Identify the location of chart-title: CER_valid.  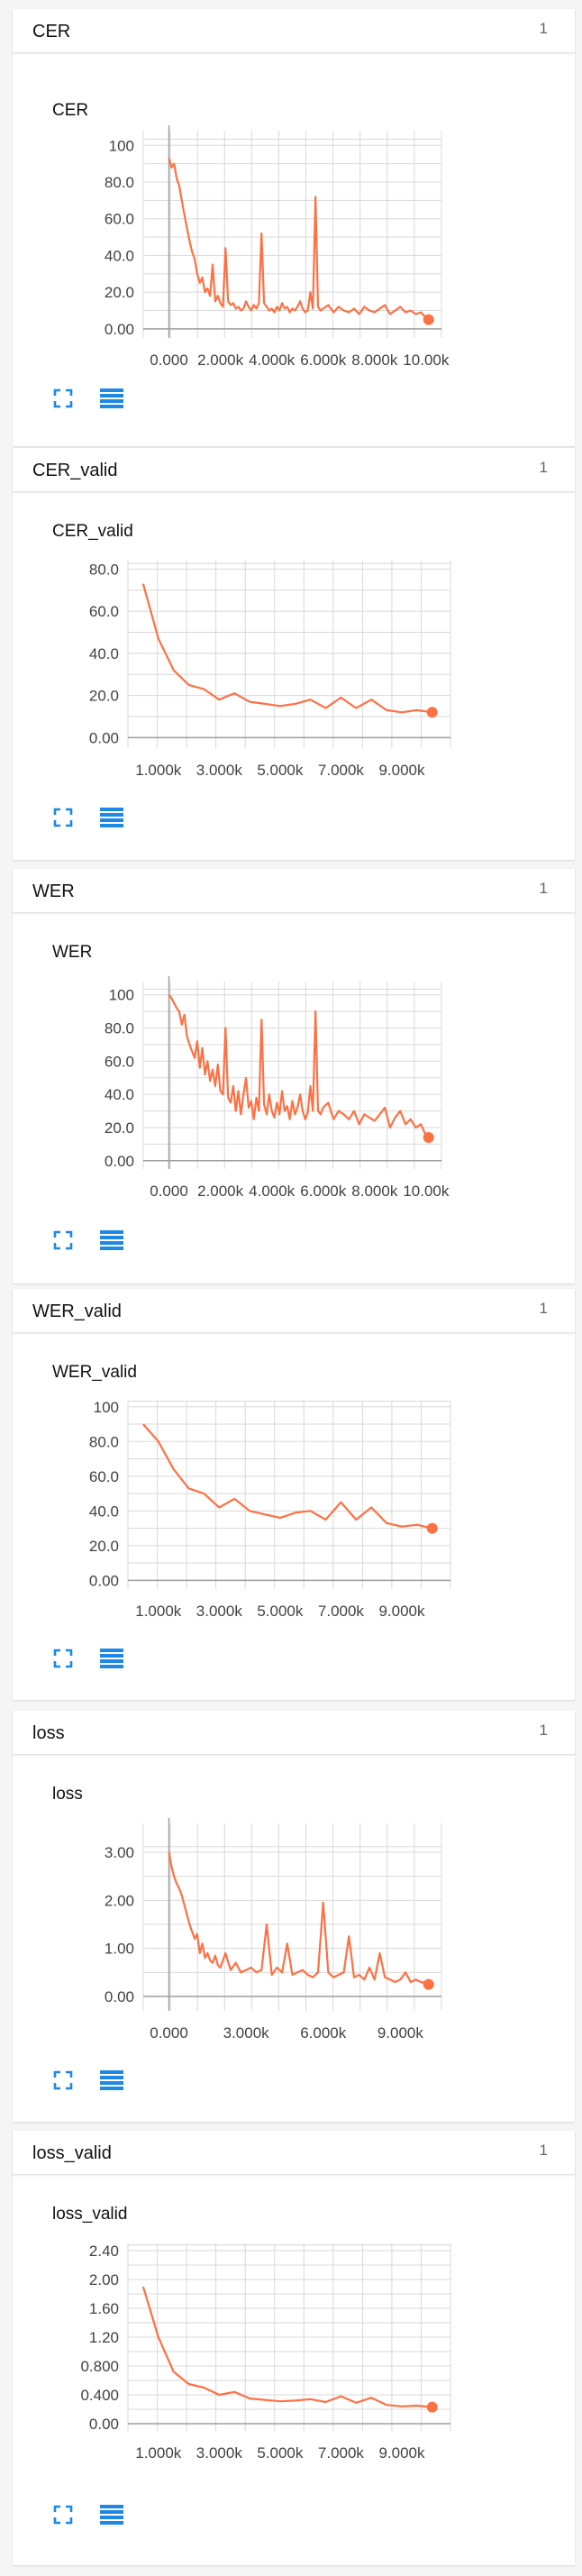
(92, 531).